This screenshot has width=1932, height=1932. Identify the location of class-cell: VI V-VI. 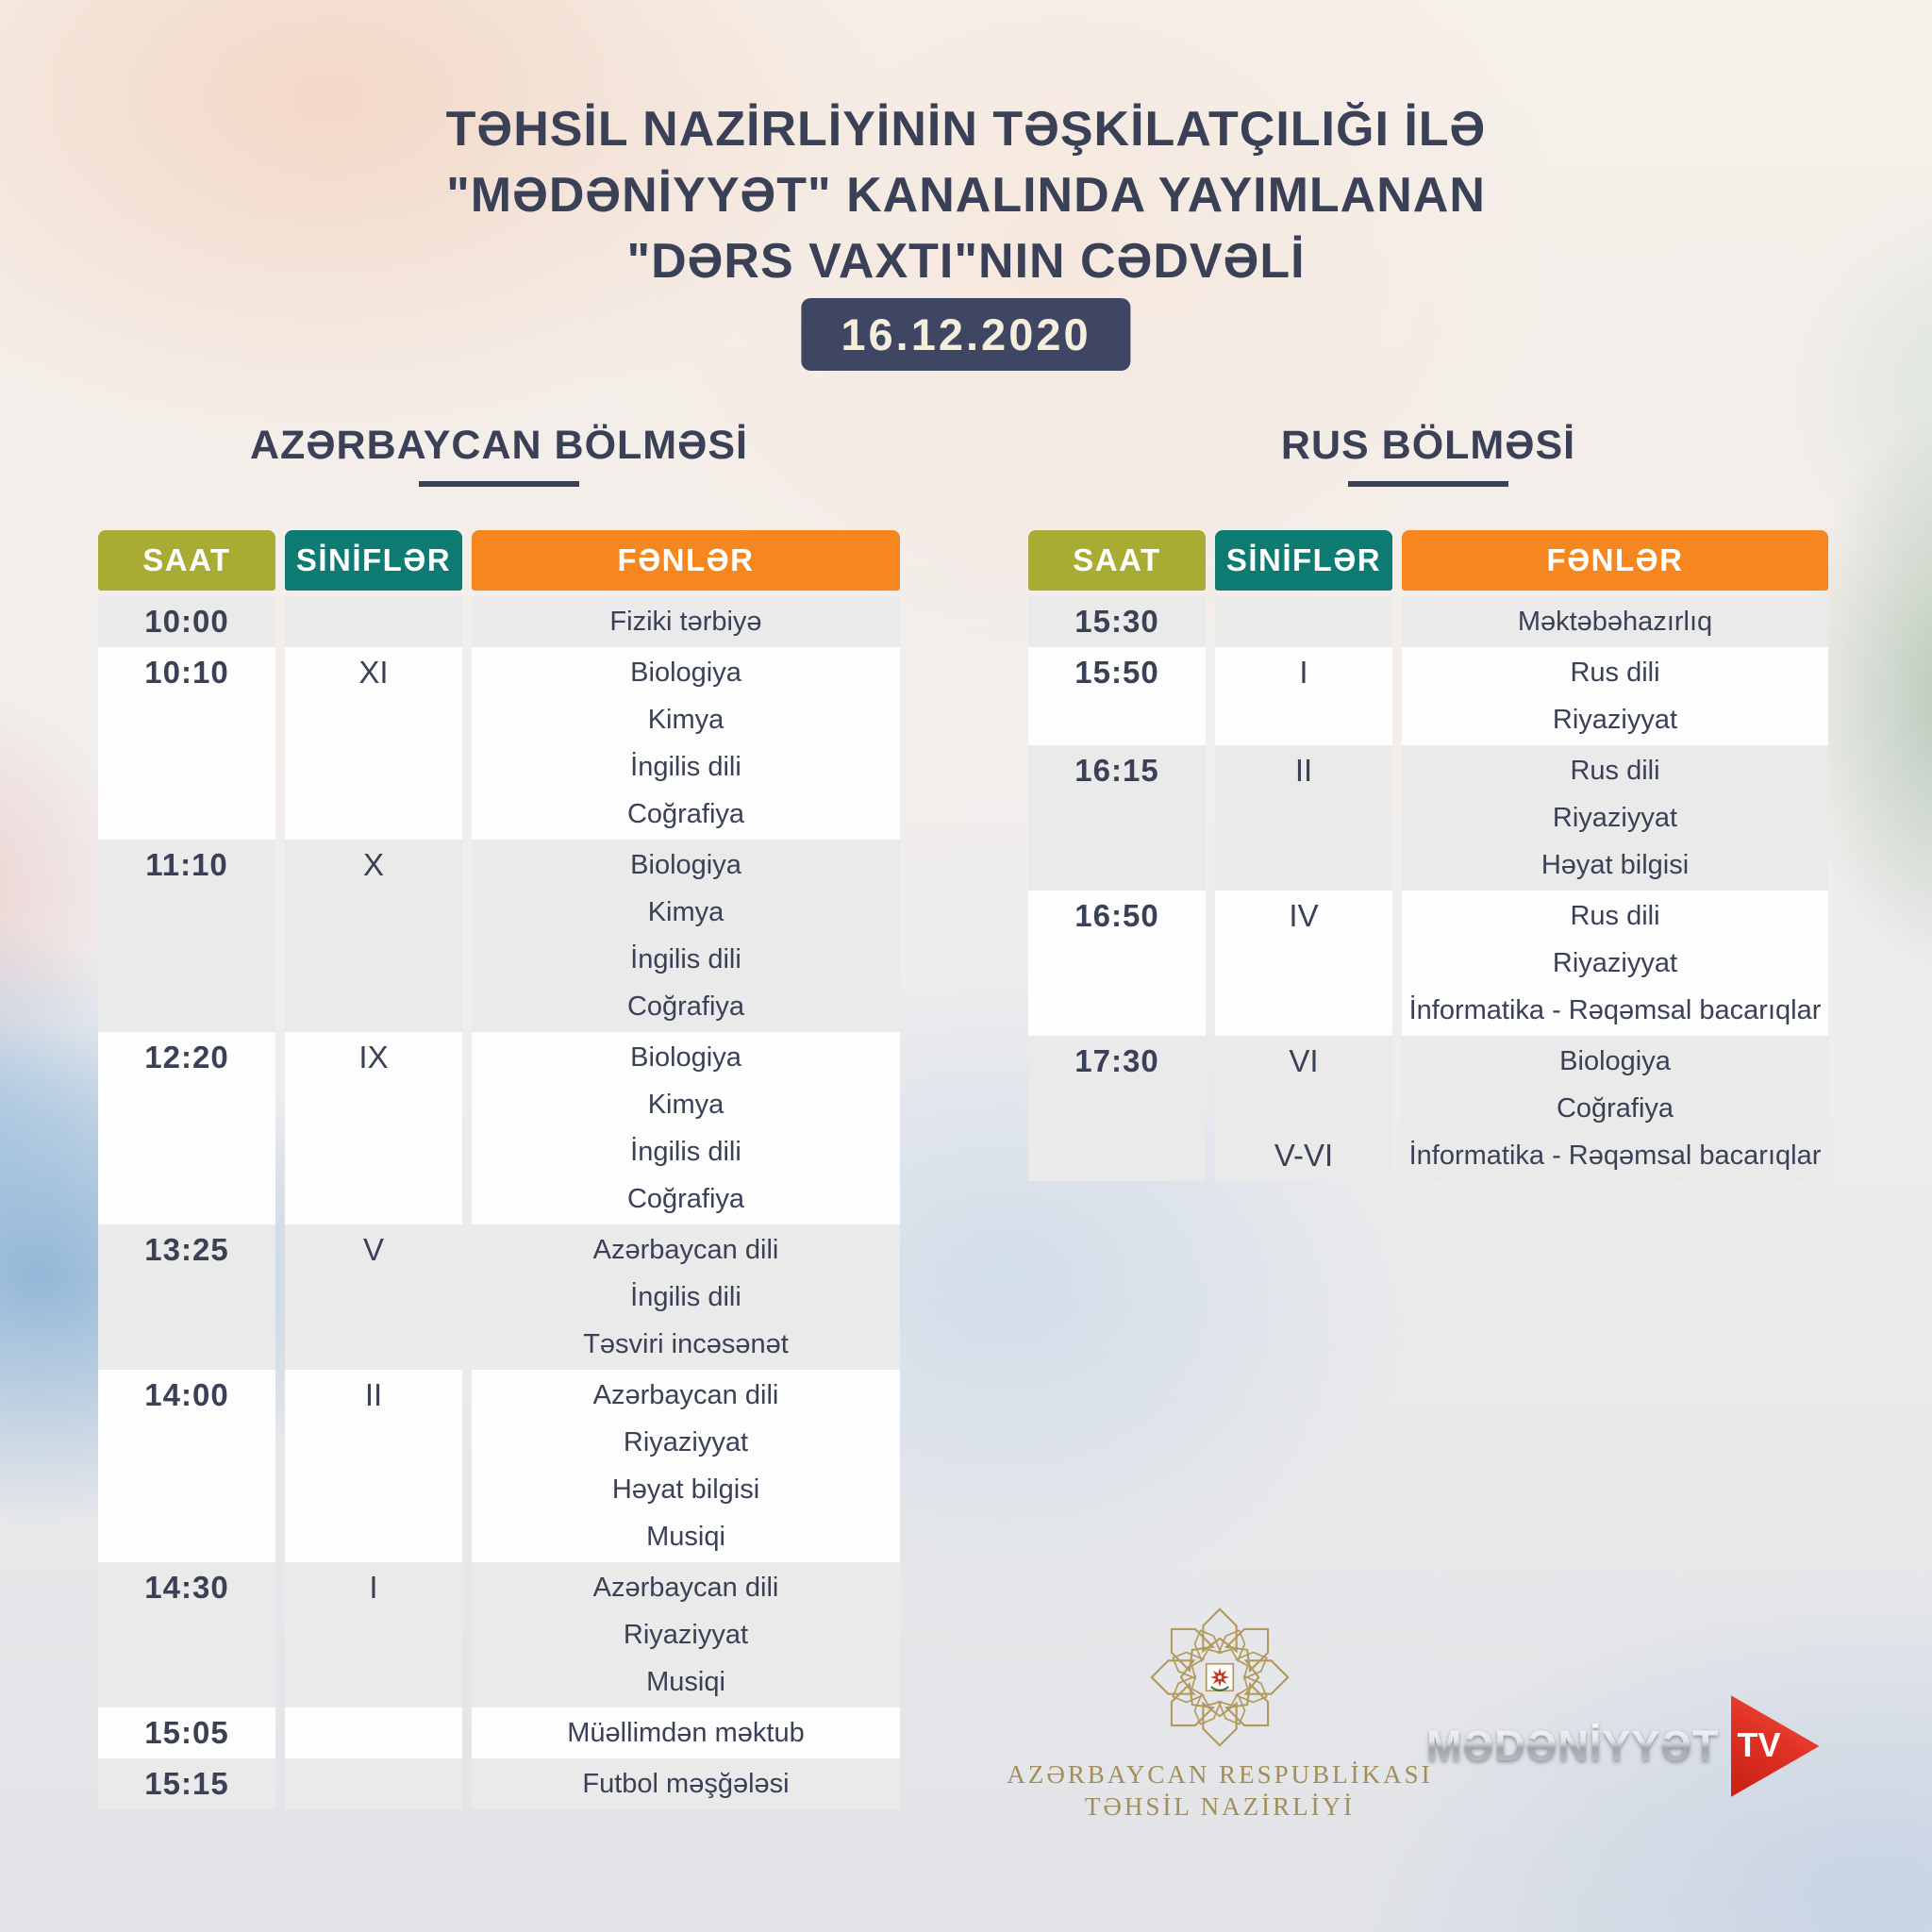
(1304, 1108).